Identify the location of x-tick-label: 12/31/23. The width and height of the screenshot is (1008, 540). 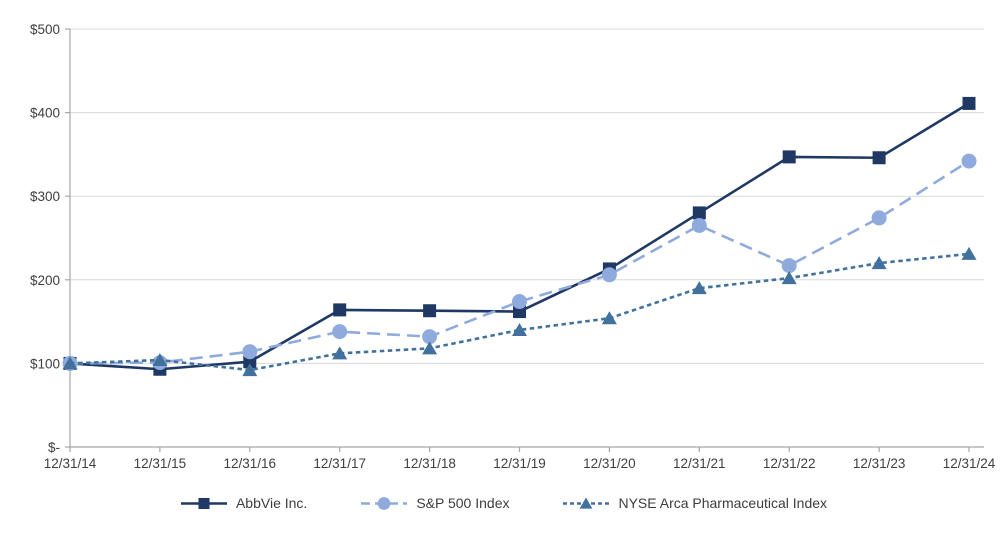
(879, 463).